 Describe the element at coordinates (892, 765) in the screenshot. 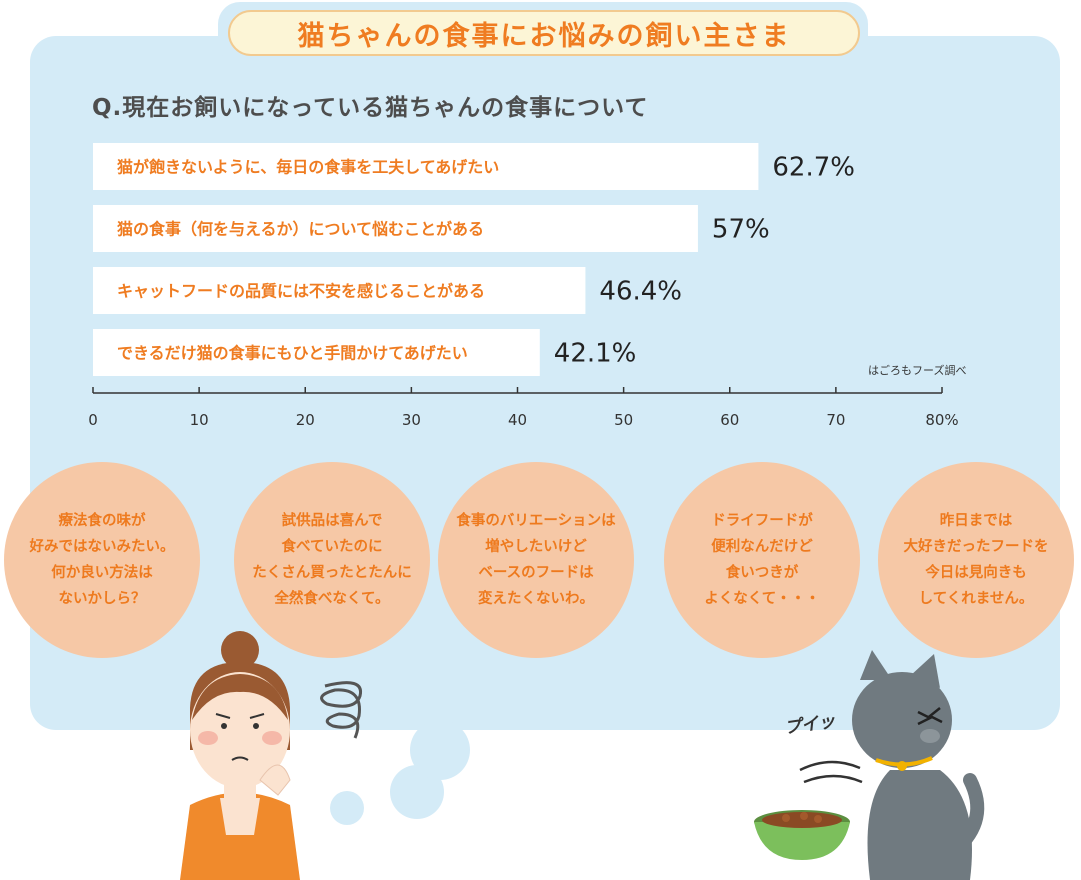

I see `cat-turning-away-illustration` at that location.